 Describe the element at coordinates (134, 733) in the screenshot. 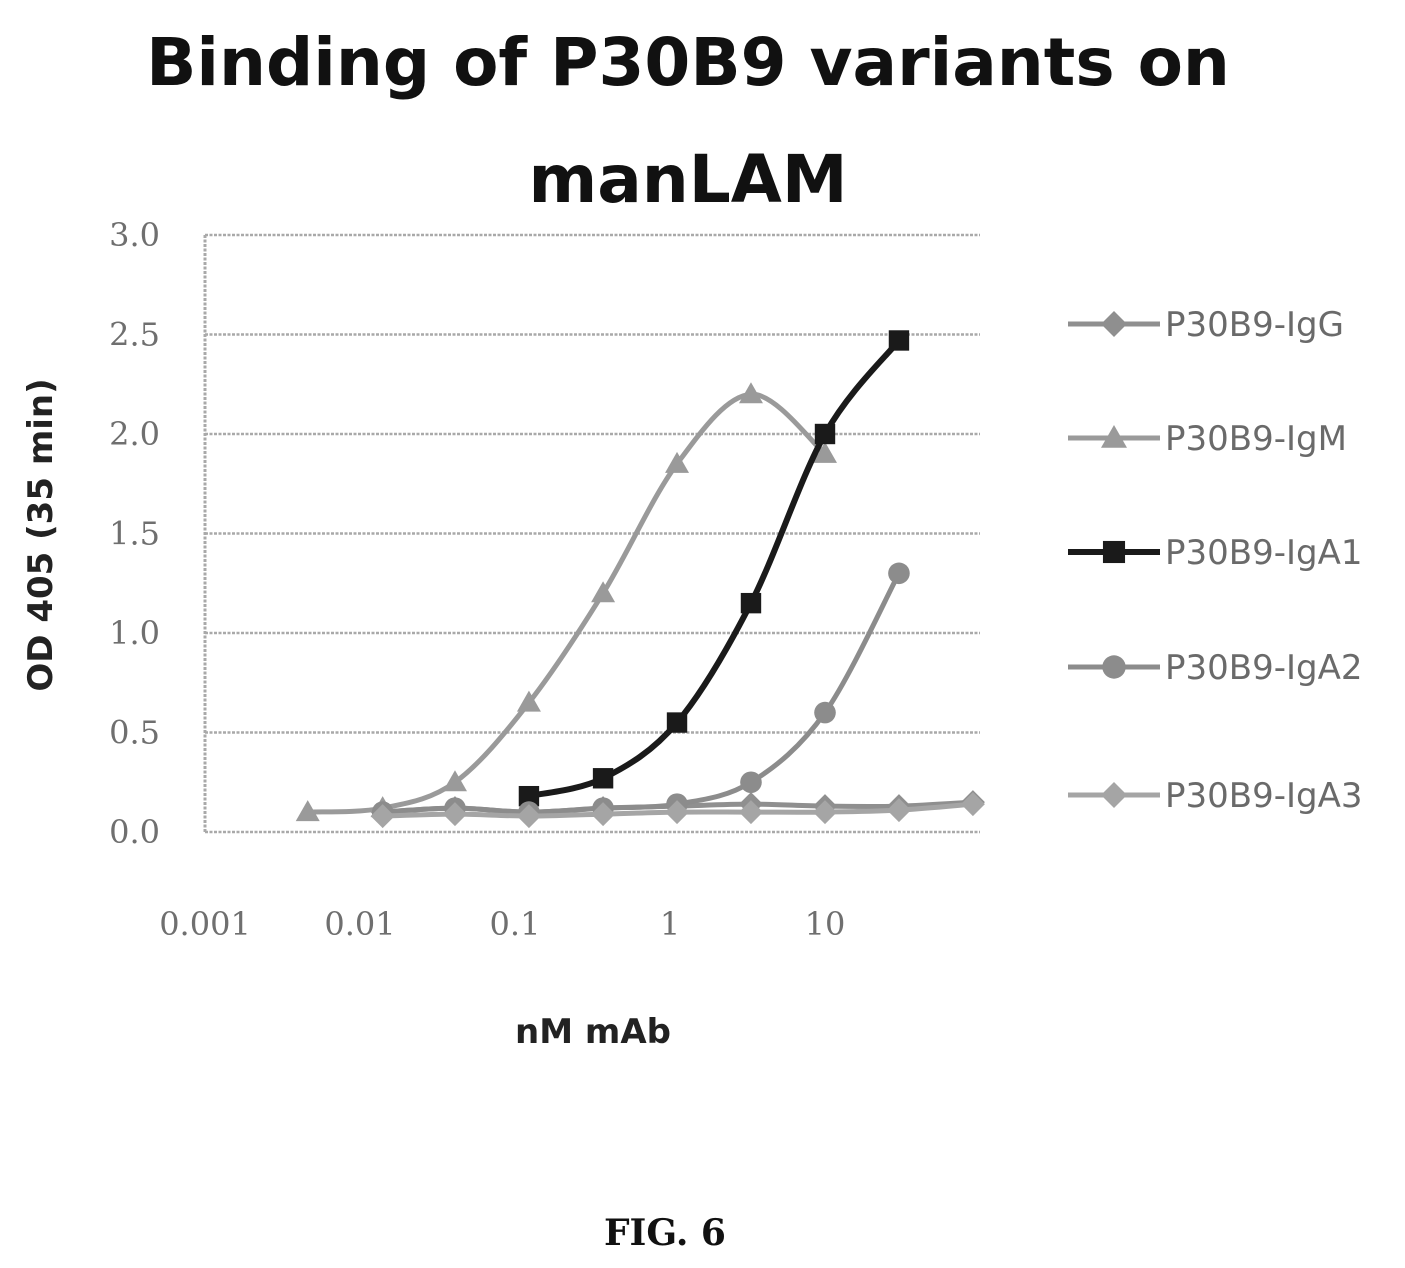

I see `y-tick-label: 0.5` at that location.